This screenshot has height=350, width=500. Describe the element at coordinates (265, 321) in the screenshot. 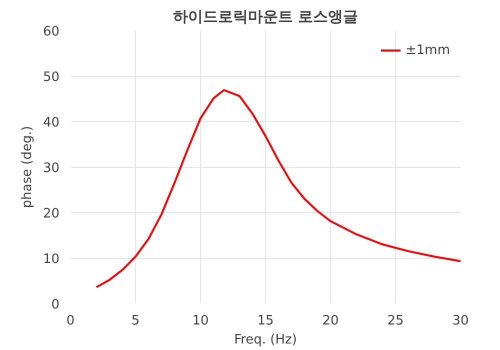

I see `x-tick-label: 15` at that location.